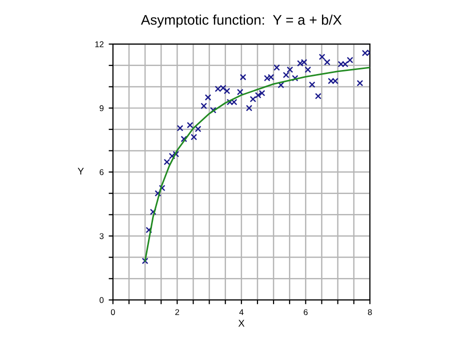 Image resolution: width=450 pixels, height=350 pixels. Describe the element at coordinates (370, 312) in the screenshot. I see `x-tick-label: 8` at that location.